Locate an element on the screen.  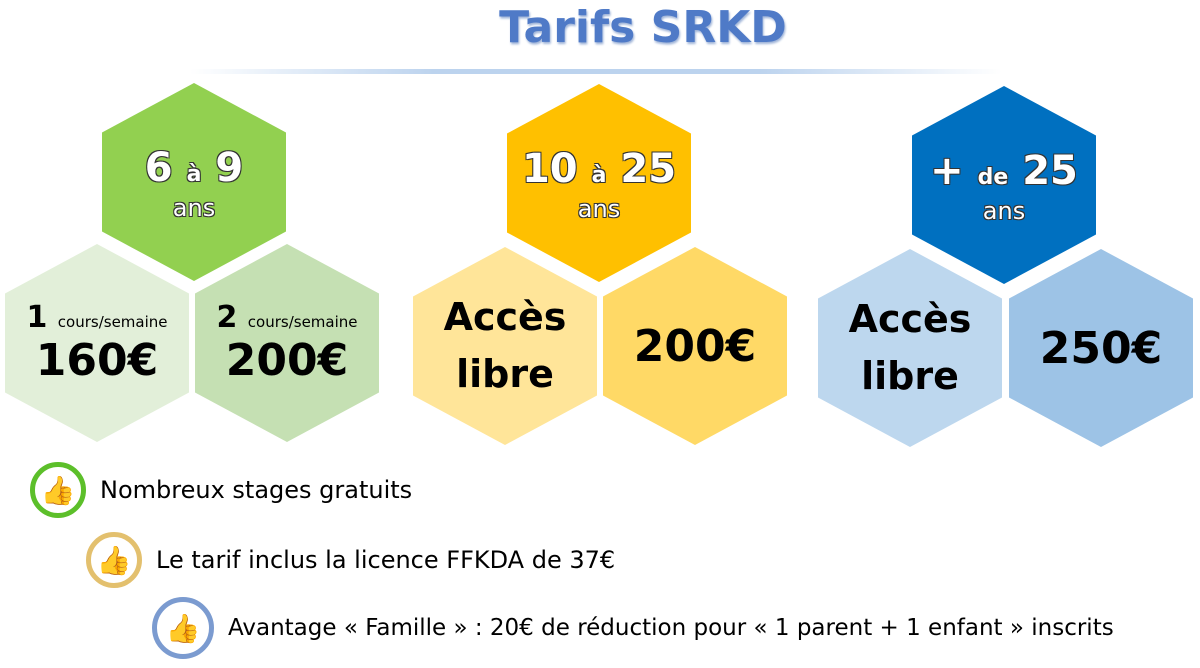
age-to: 9 is located at coordinates (229, 168).